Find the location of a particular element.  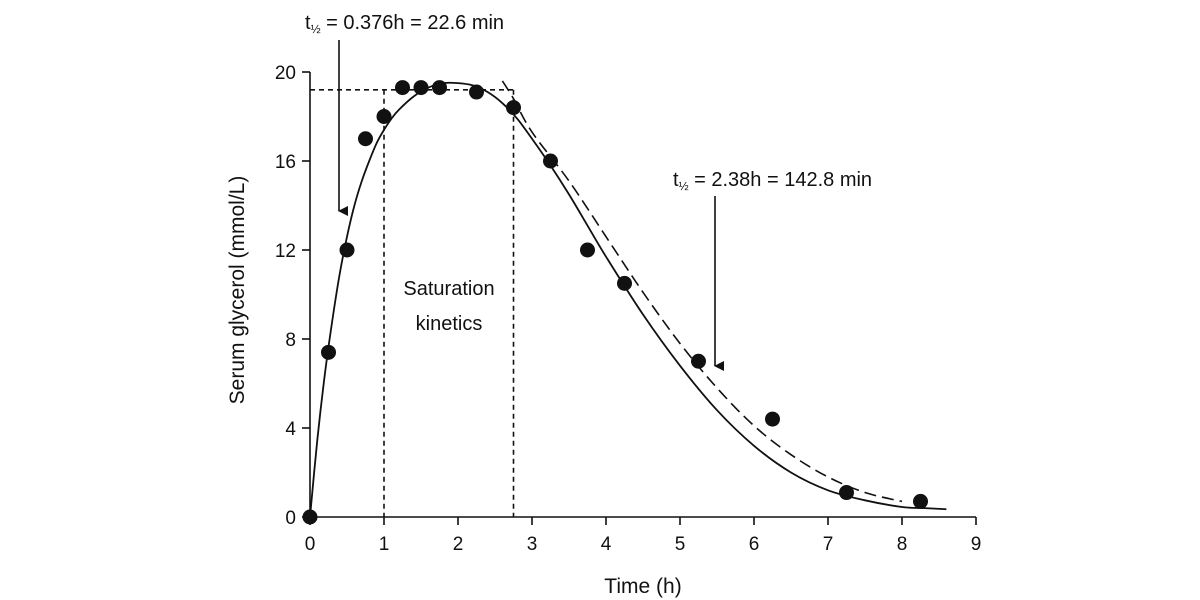

saturation-region is located at coordinates (412, 303).